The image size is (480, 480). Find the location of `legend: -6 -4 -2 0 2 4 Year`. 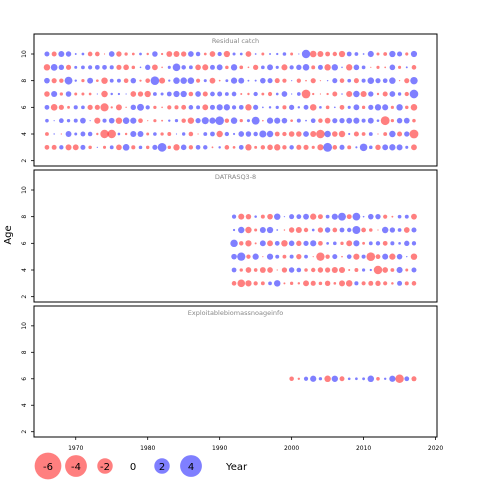

legend: -6 -4 -2 0 2 4 Year is located at coordinates (141, 466).